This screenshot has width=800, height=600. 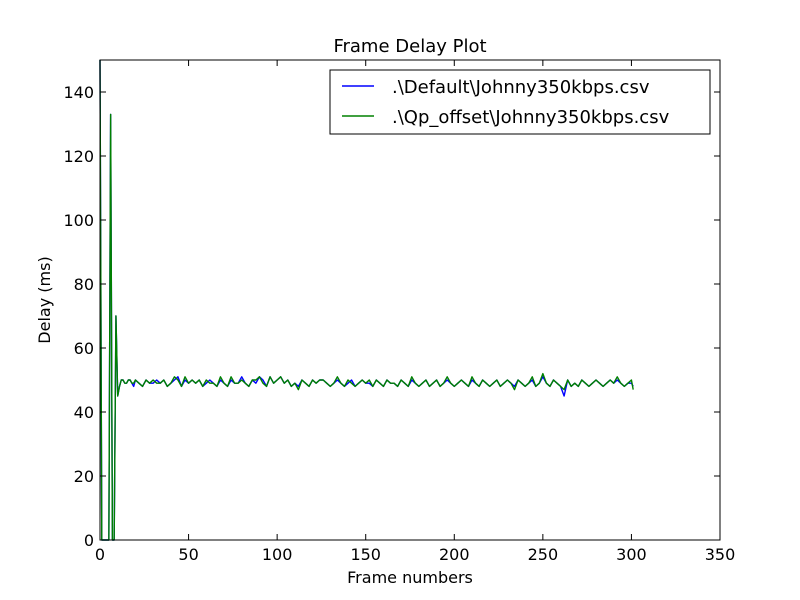 I want to click on y-tick-label: 80, so click(x=84, y=284).